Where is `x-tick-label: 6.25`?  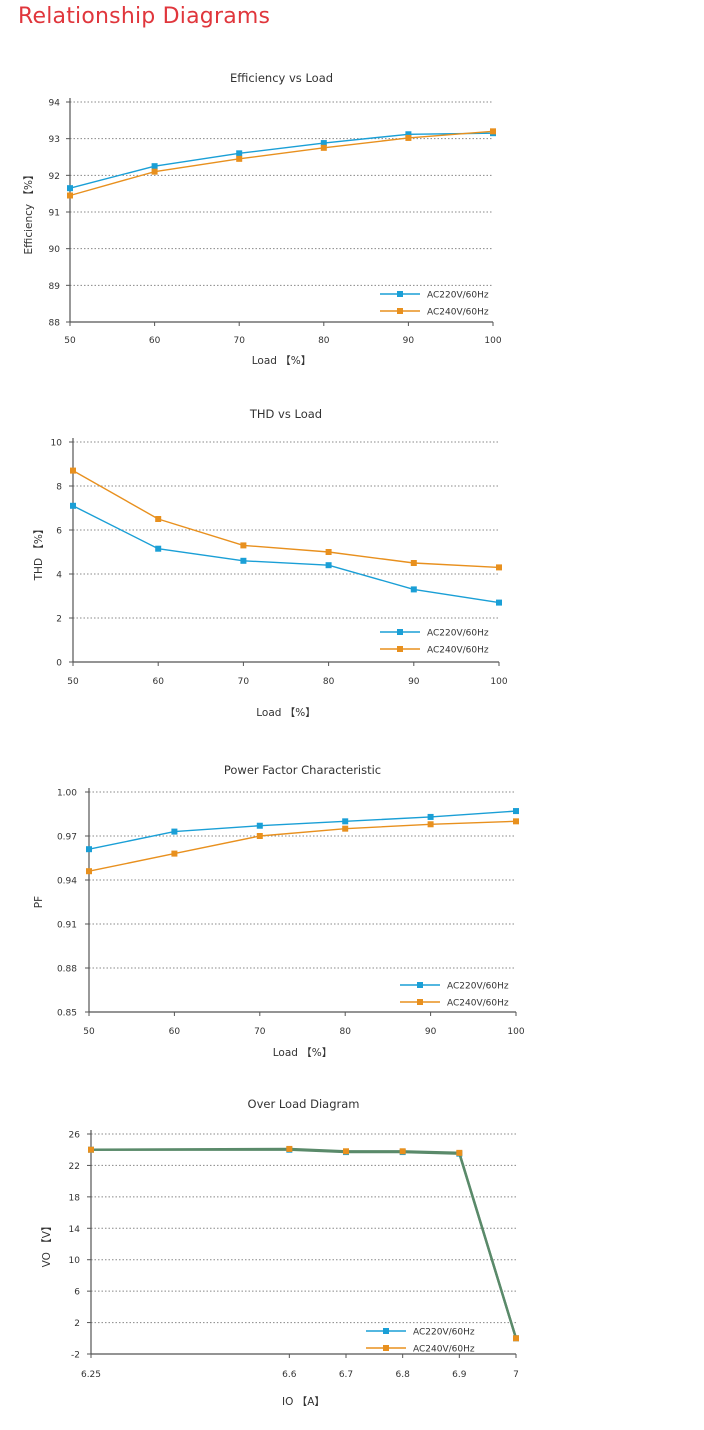
x-tick-label: 6.25 is located at coordinates (91, 1375).